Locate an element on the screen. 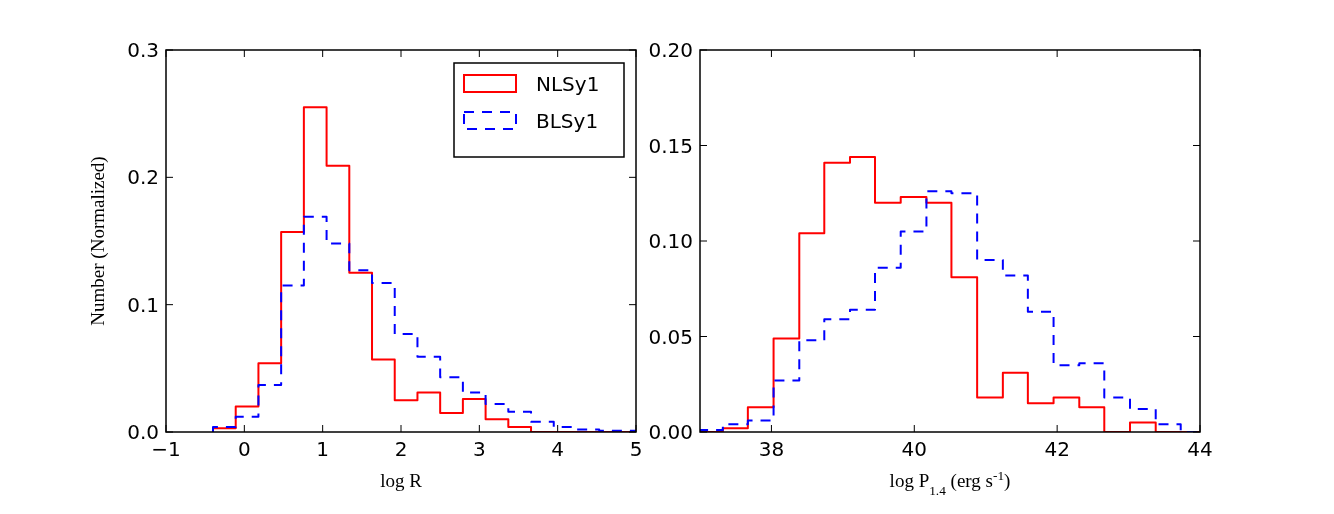 The width and height of the screenshot is (1334, 514). y-axis-title: Number (Normalized) is located at coordinates (98, 241).